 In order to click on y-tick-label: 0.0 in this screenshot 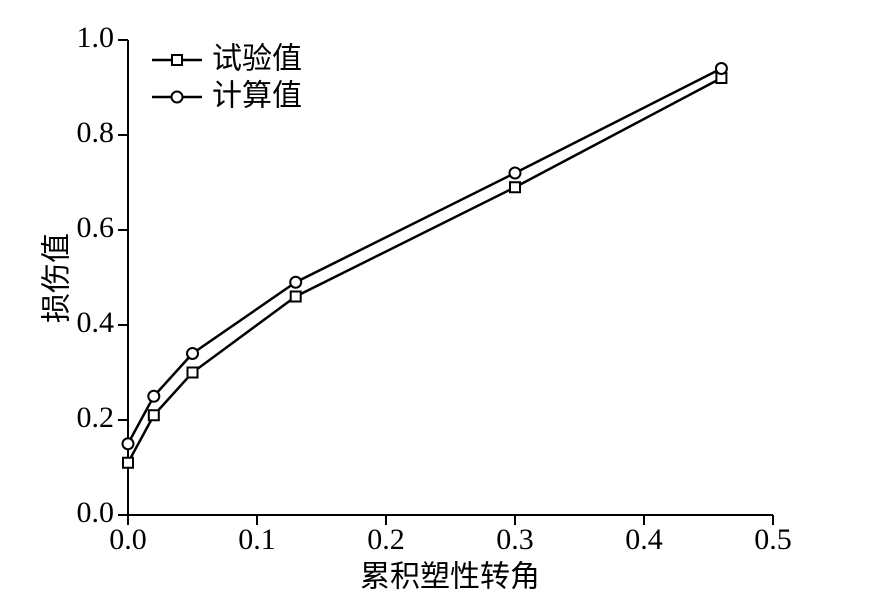, I will do `click(96, 512)`.